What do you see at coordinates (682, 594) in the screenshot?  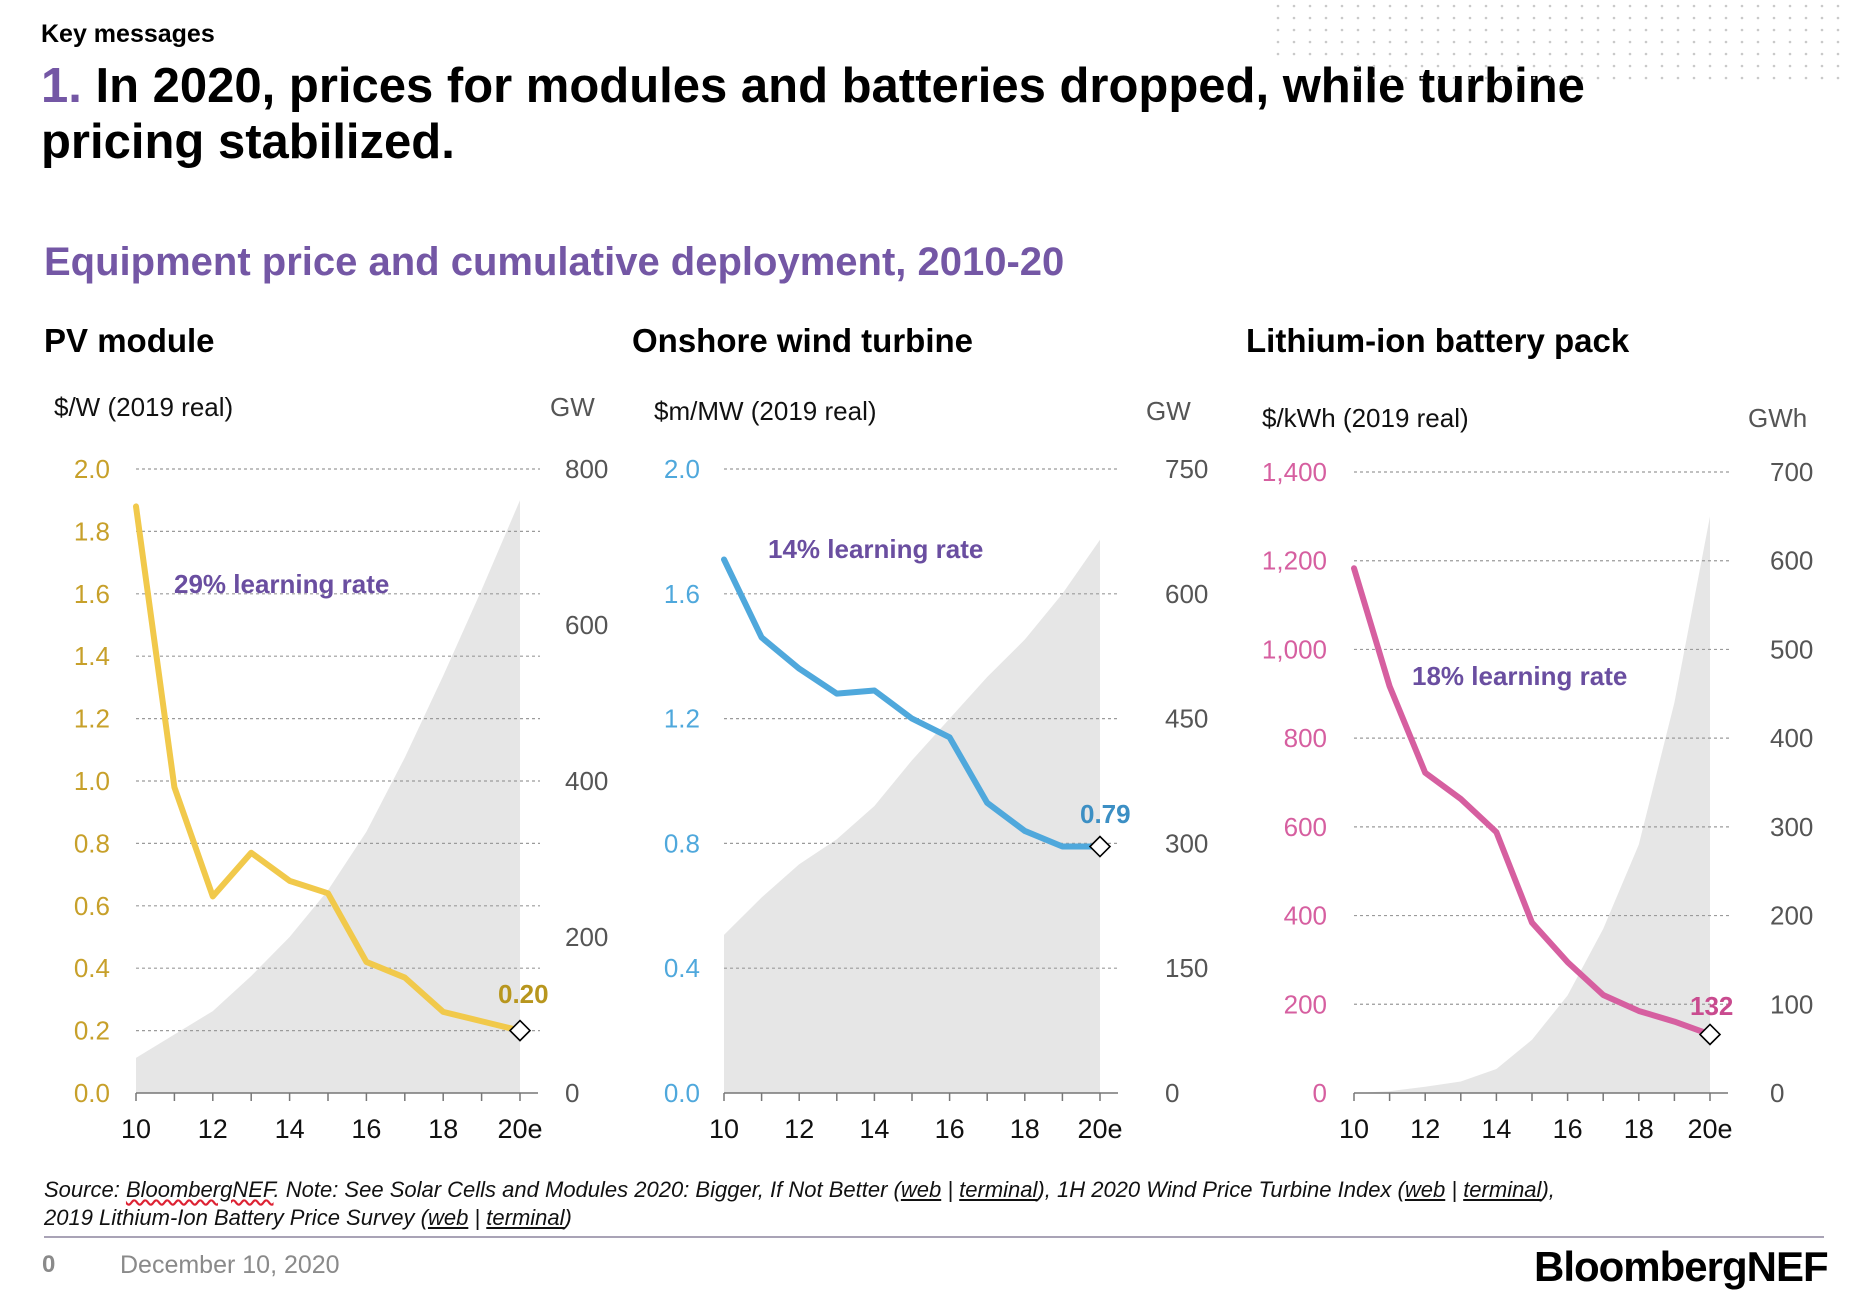 I see `y-tick-label: 1.6` at bounding box center [682, 594].